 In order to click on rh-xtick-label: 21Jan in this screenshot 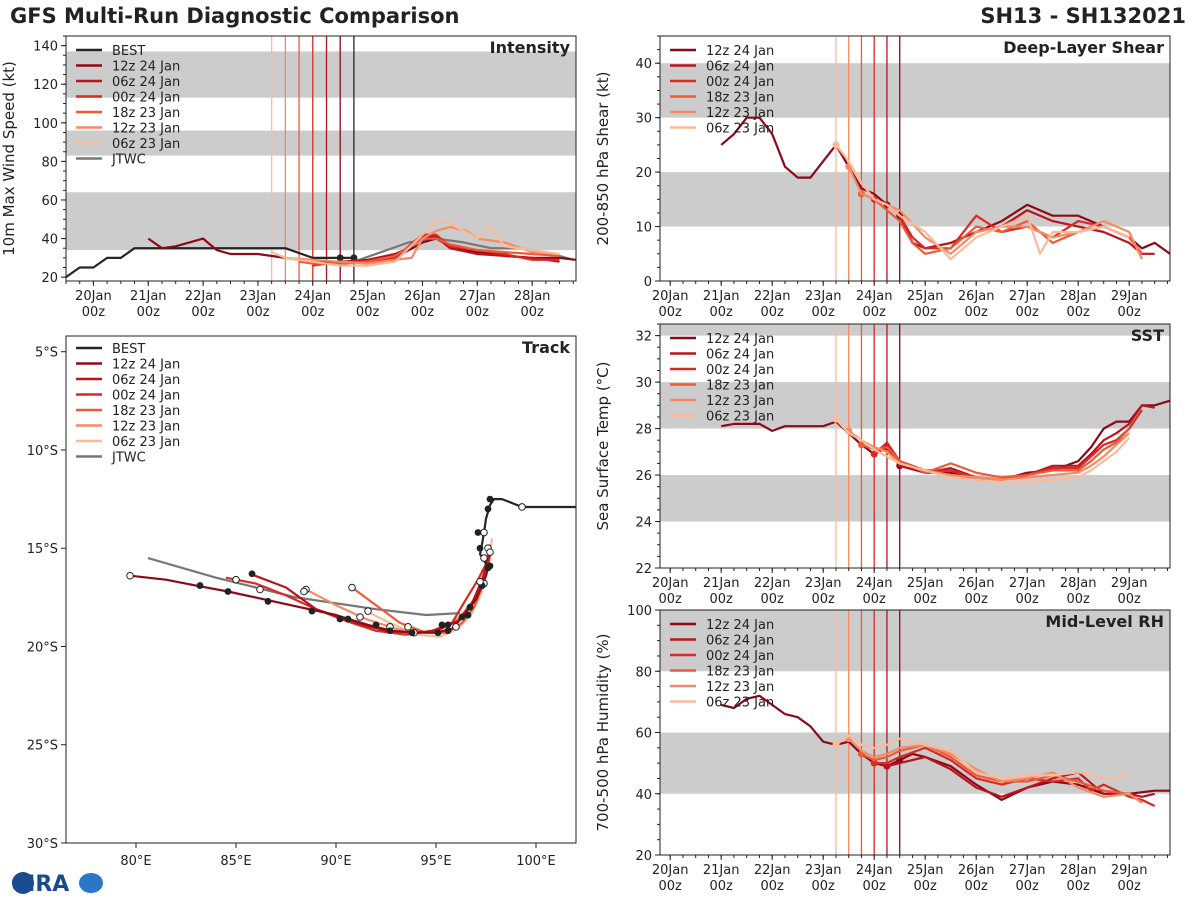, I will do `click(721, 870)`.